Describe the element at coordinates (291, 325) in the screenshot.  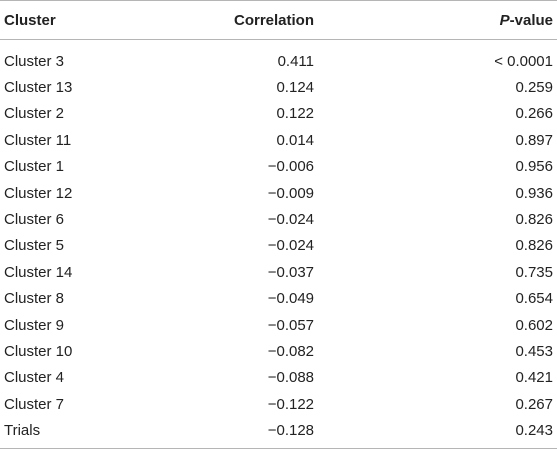
I see `cell-correlation: −0.057` at that location.